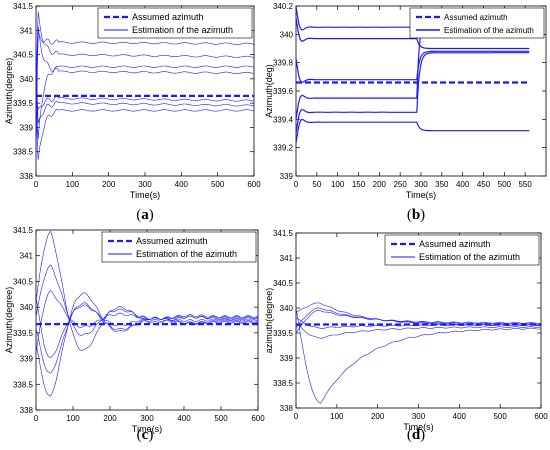  I want to click on y-tick-label: 339.2, so click(283, 148).